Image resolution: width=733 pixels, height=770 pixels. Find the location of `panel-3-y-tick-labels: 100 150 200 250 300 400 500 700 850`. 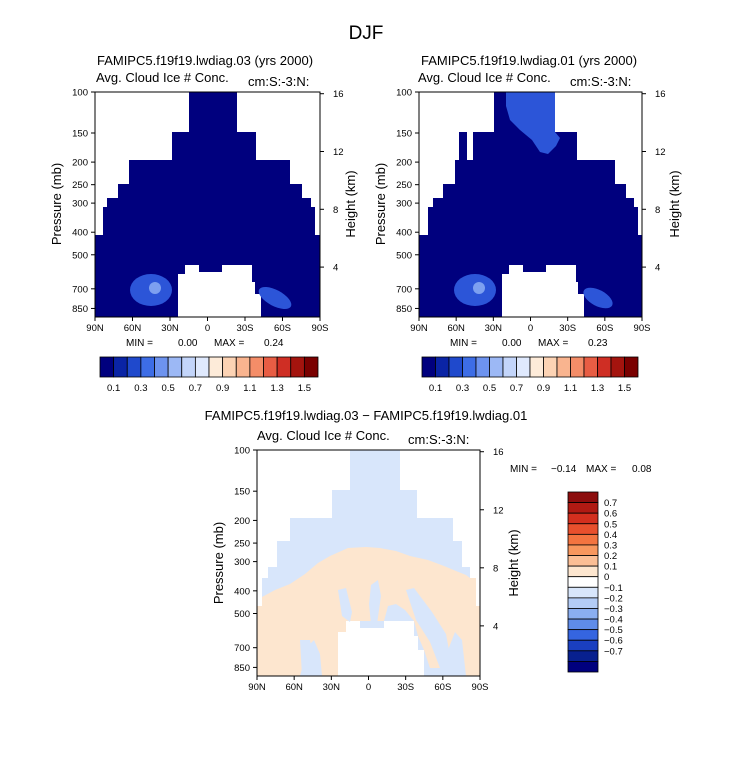

panel-3-y-tick-labels: 100 150 200 250 300 400 500 700 850 is located at coordinates (242, 560).